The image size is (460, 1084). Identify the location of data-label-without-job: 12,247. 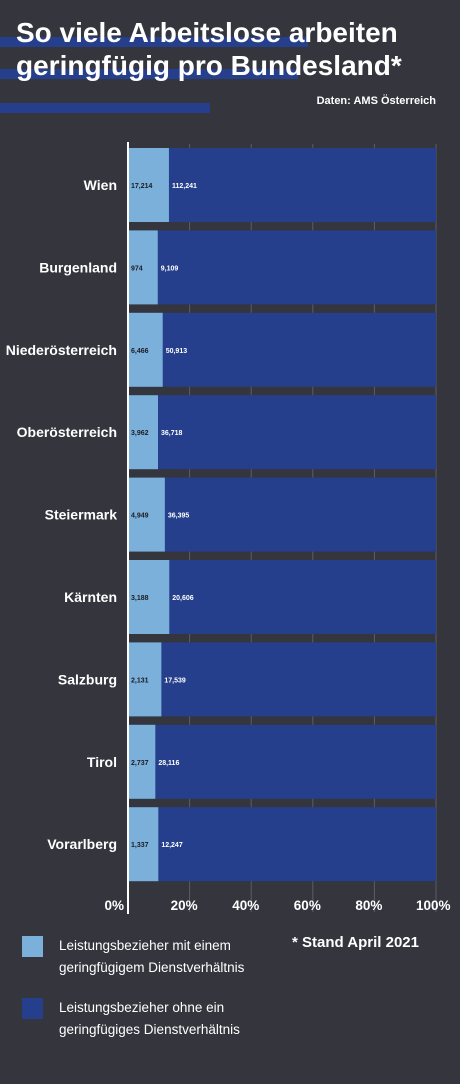
(172, 845).